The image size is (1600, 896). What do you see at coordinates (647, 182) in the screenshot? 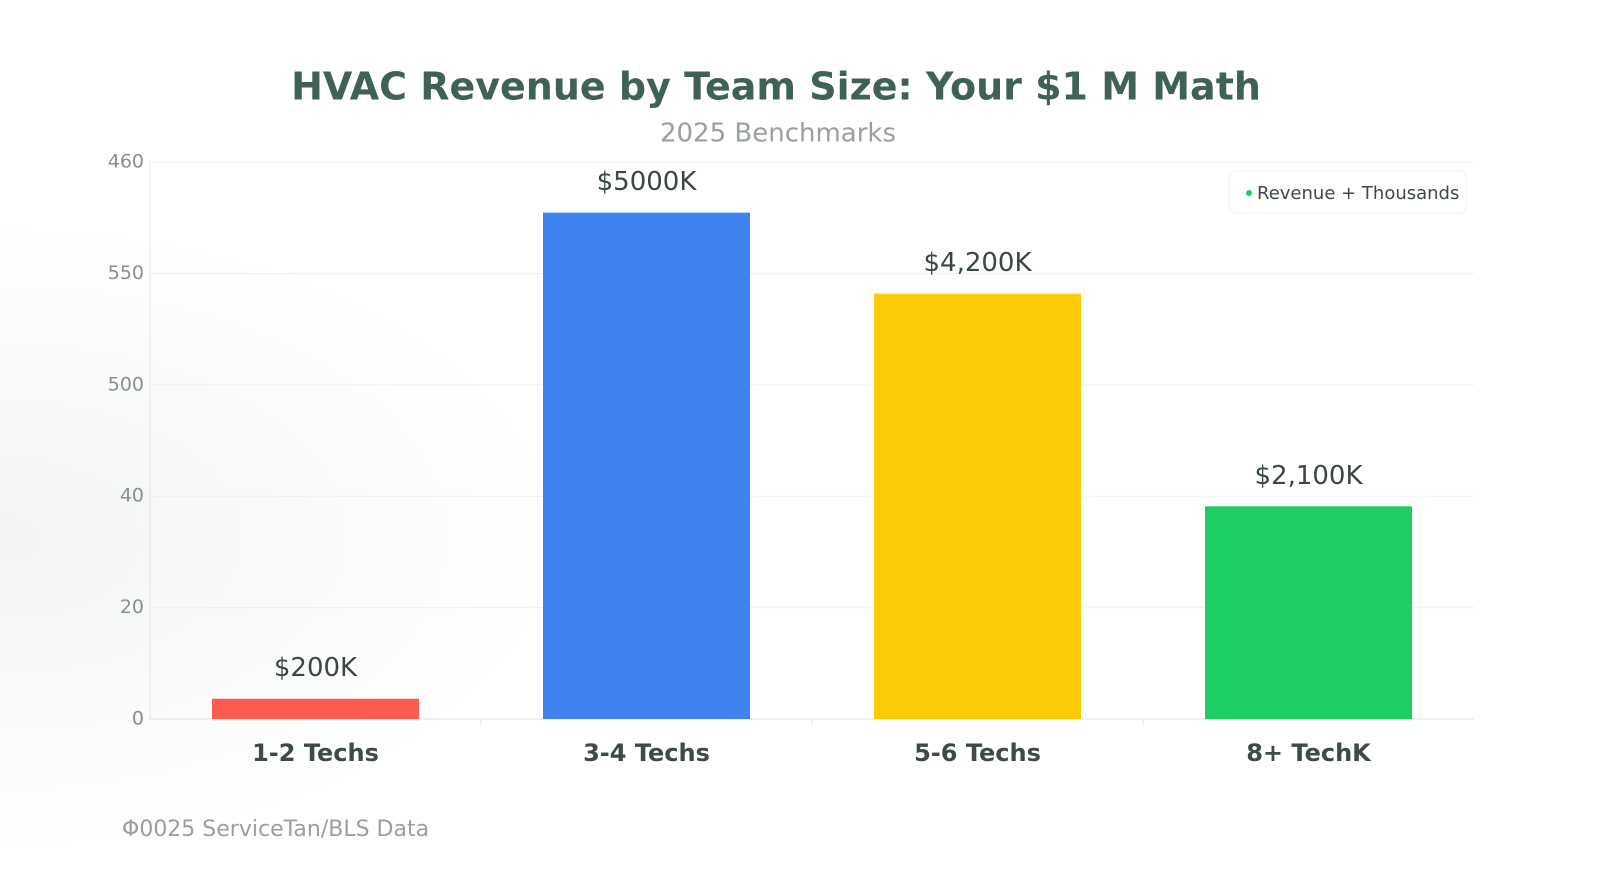
I see `data-label: $5000K` at bounding box center [647, 182].